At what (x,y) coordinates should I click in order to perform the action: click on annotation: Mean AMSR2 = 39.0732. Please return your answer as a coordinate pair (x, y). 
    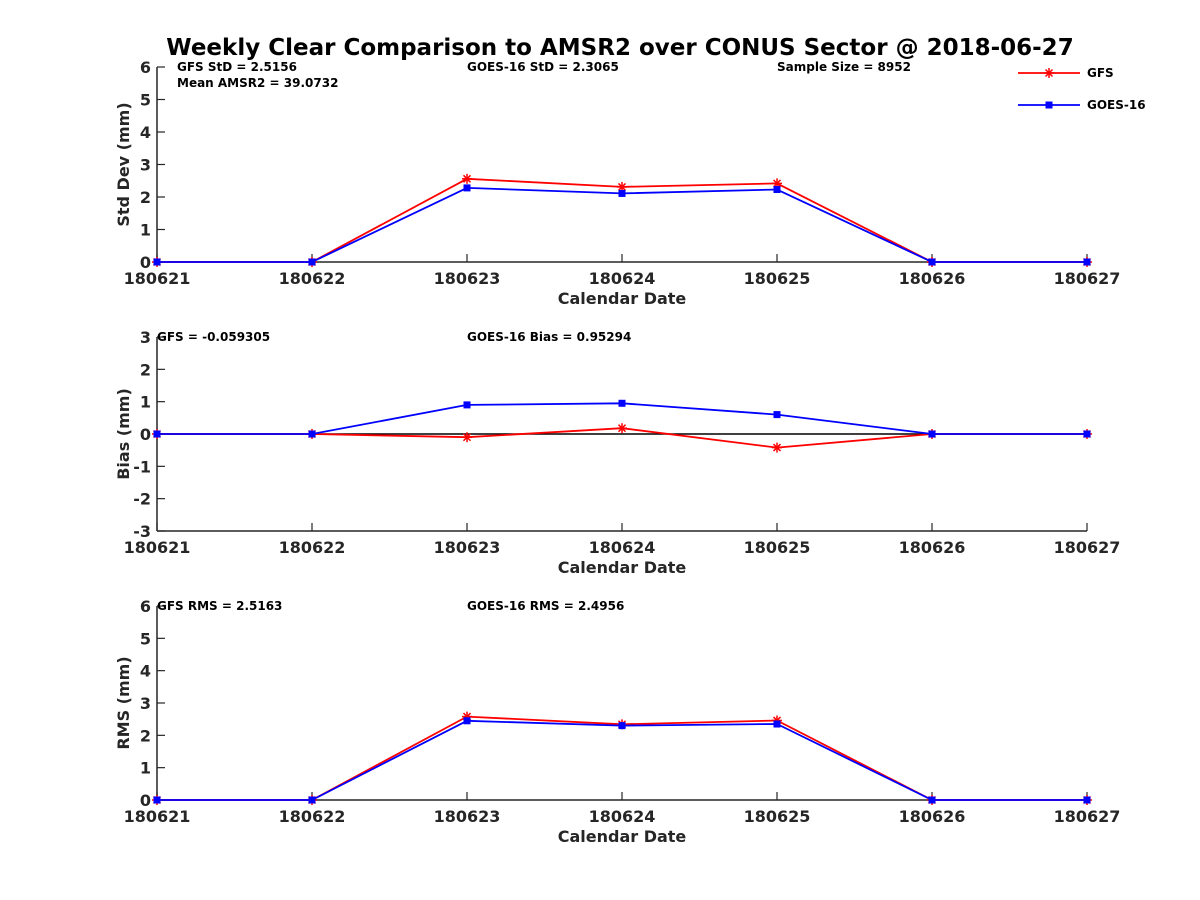
    Looking at the image, I should click on (257, 83).